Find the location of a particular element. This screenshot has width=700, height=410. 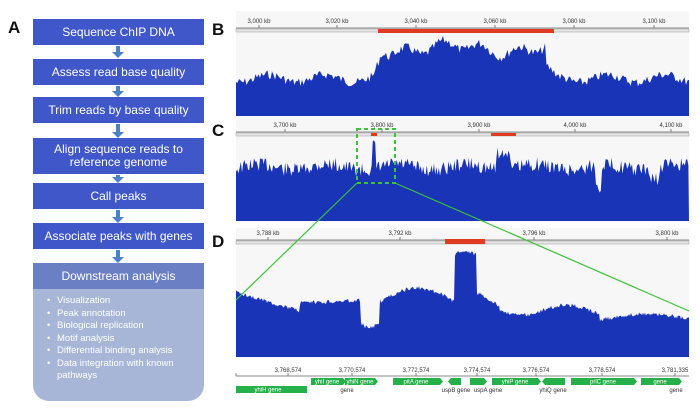

gene-label: yhiI gene is located at coordinates (327, 383).